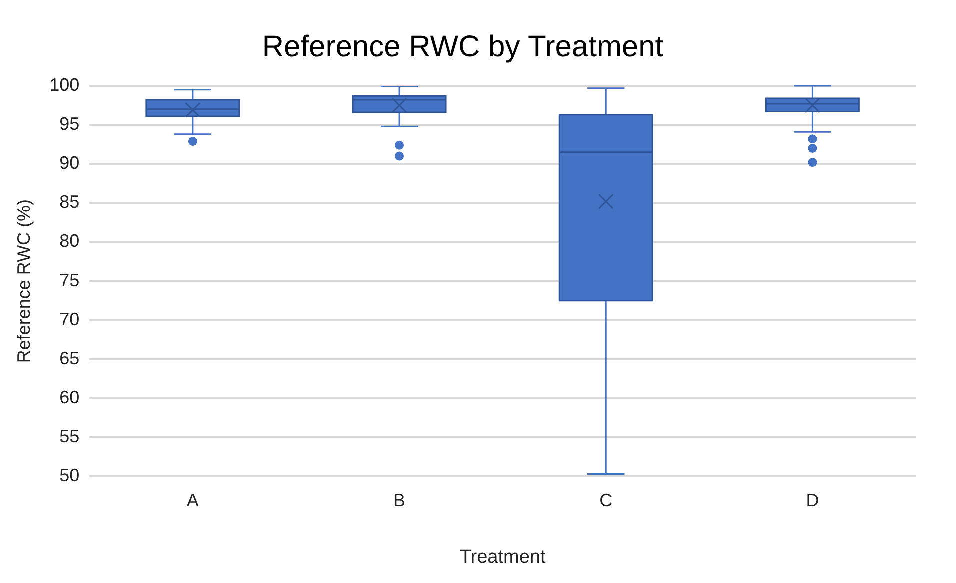 The height and width of the screenshot is (583, 956). Describe the element at coordinates (70, 397) in the screenshot. I see `y-tick-label: 60` at that location.